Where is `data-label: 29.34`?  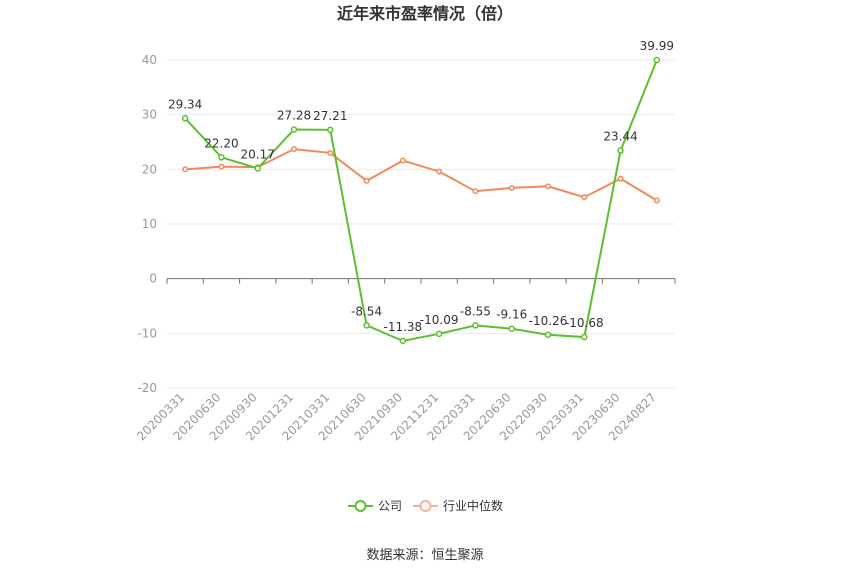 data-label: 29.34 is located at coordinates (185, 104).